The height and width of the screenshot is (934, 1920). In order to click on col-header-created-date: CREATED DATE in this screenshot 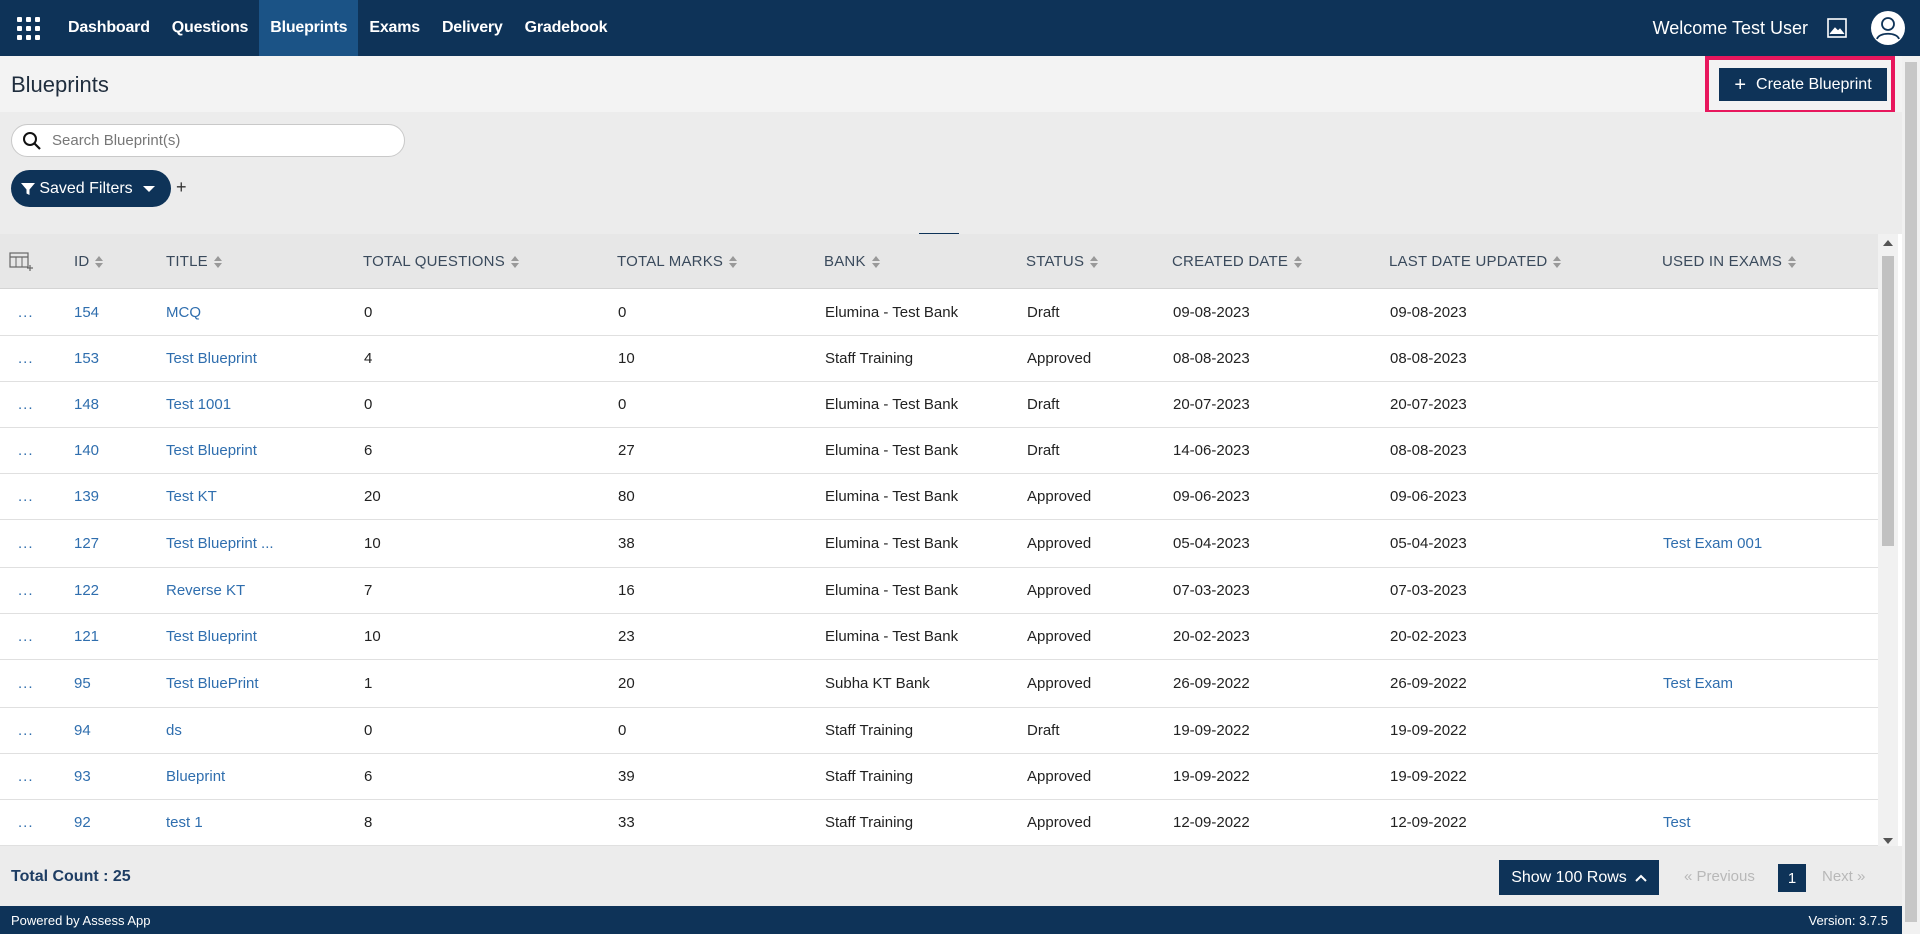, I will do `click(1237, 261)`.